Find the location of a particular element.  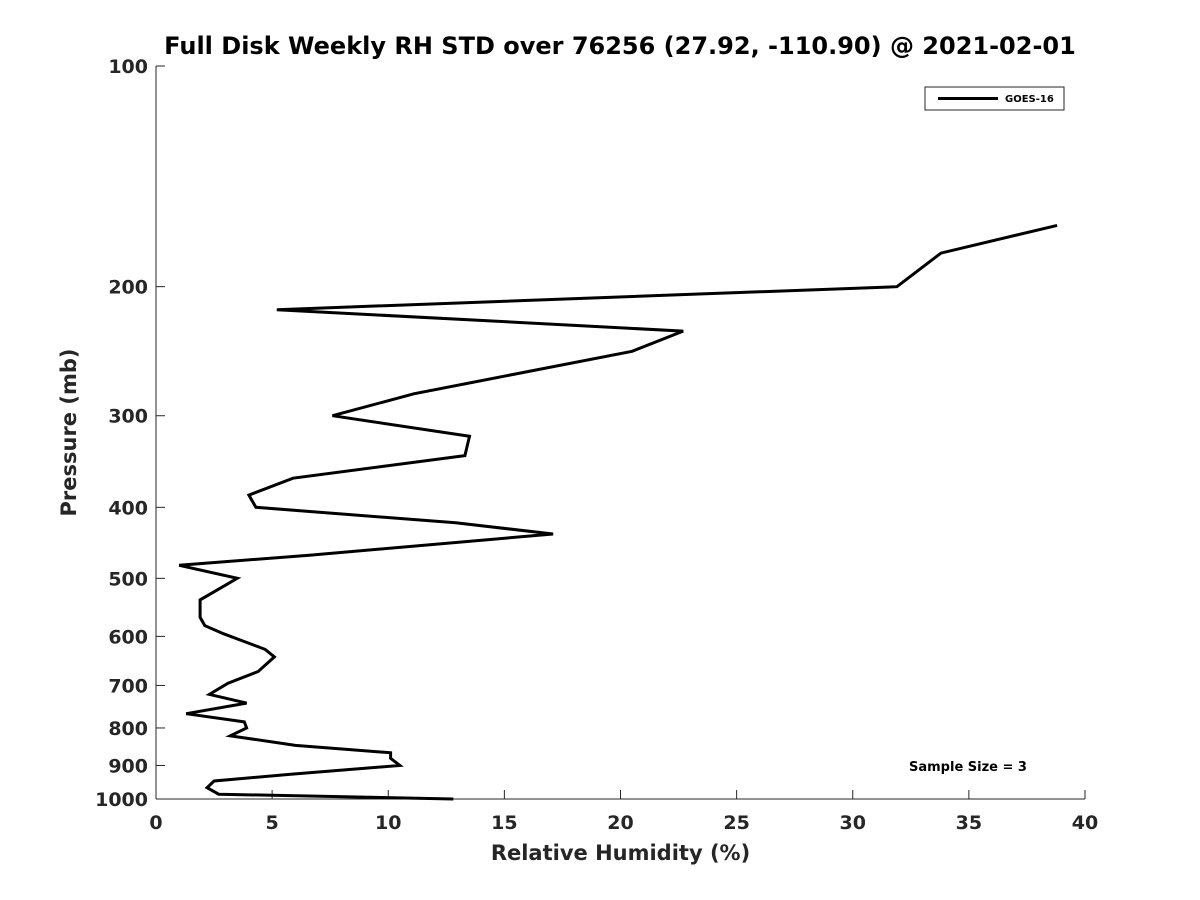

x-tick-label: 30 is located at coordinates (853, 823).